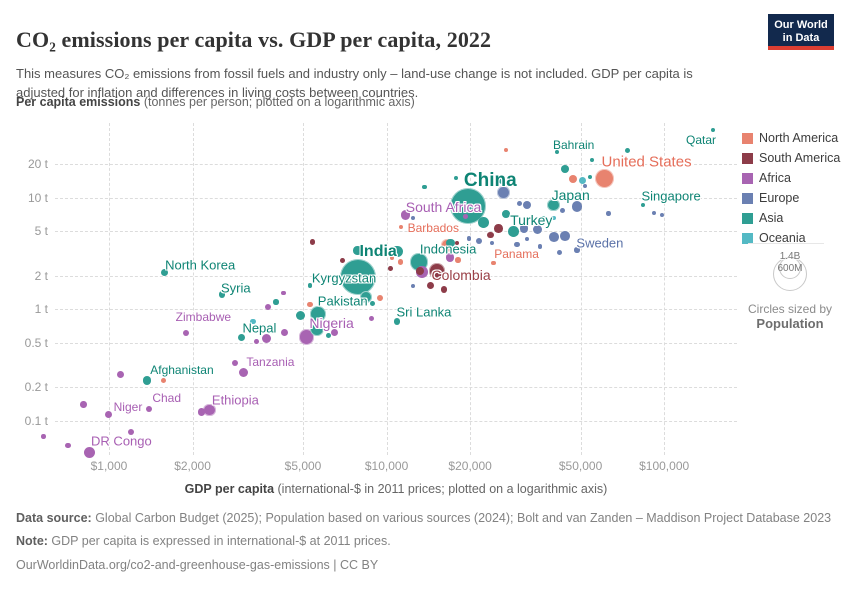  What do you see at coordinates (186, 333) in the screenshot?
I see `data-point-zimbabwe` at bounding box center [186, 333].